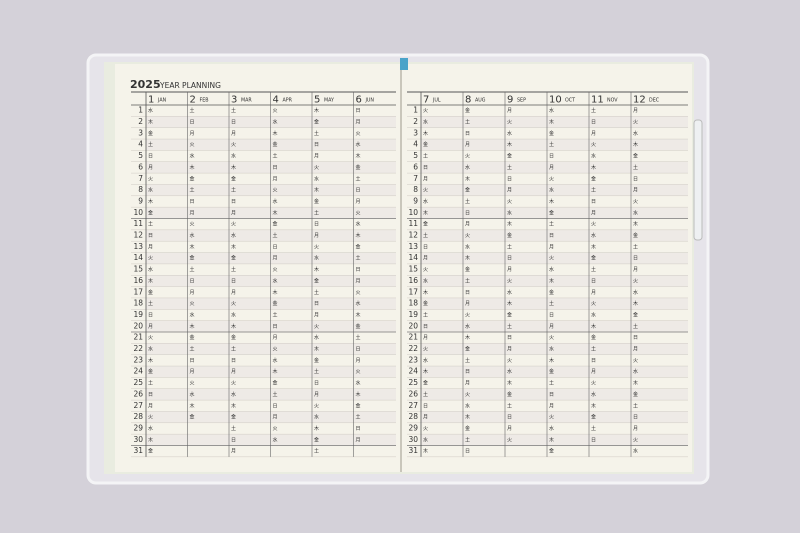  What do you see at coordinates (140, 178) in the screenshot?
I see `day-number: 7` at bounding box center [140, 178].